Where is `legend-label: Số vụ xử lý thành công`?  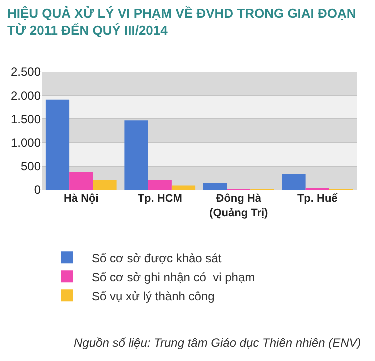 legend-label: Số vụ xử lý thành công is located at coordinates (153, 296).